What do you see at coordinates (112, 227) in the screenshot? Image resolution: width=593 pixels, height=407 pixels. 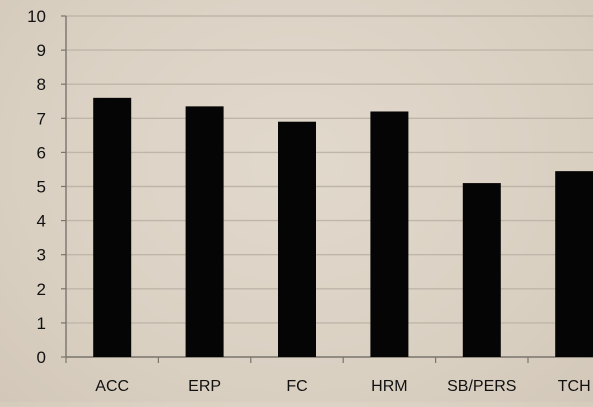 I see `bar-acc` at bounding box center [112, 227].